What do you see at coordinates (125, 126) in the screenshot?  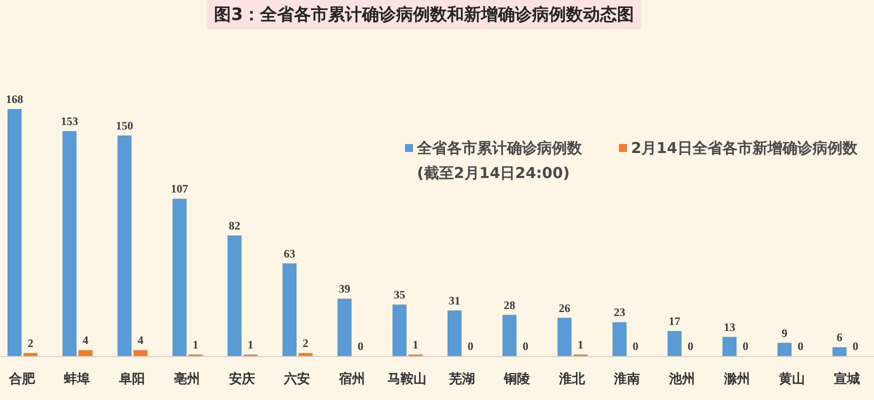 I see `data-label: 150` at bounding box center [125, 126].